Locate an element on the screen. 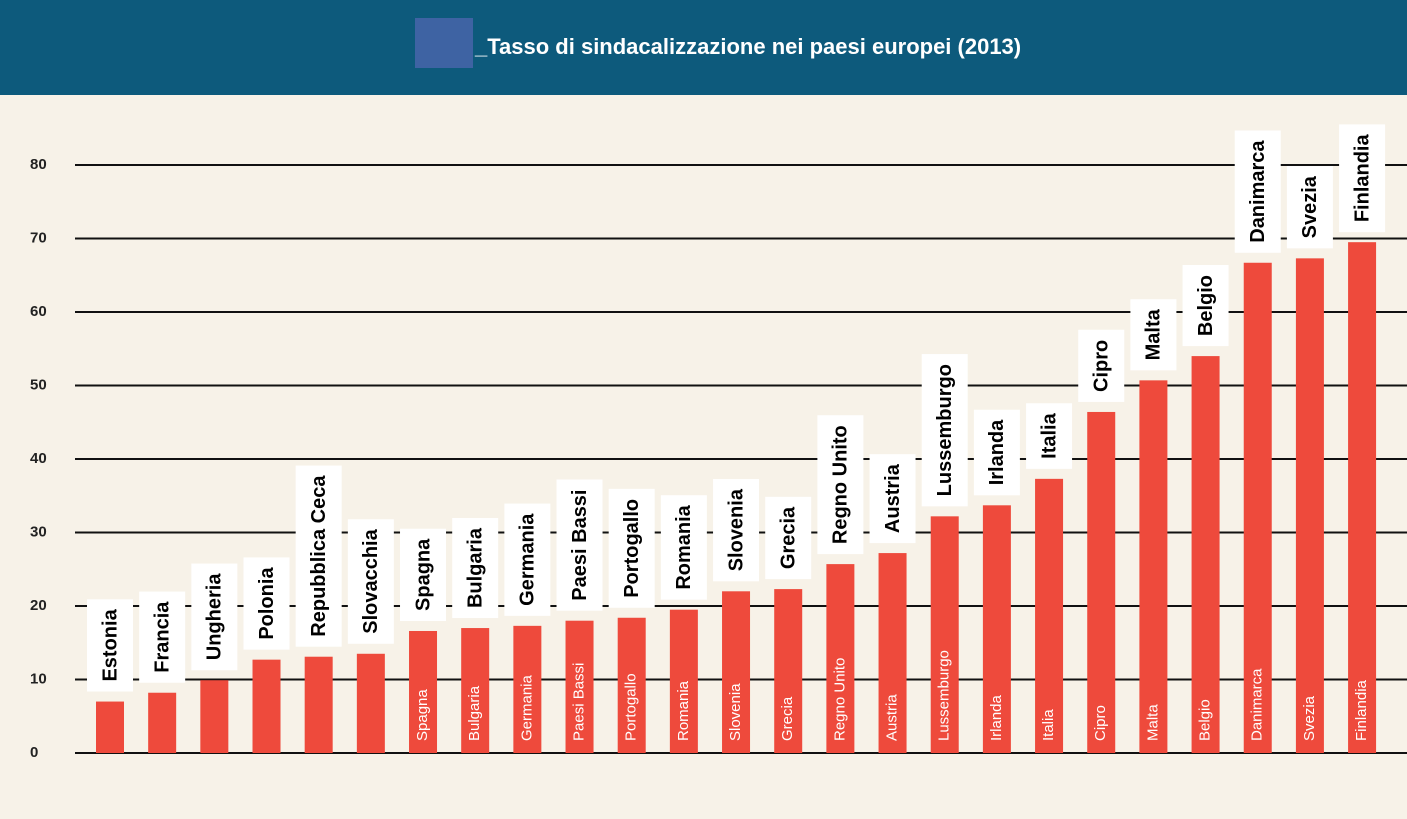 Image resolution: width=1407 pixels, height=819 pixels. y-tick-label: 60 is located at coordinates (38, 311).